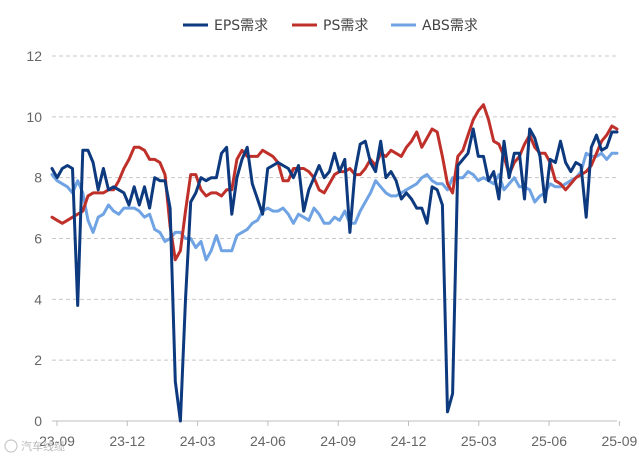 Image resolution: width=639 pixels, height=458 pixels. I want to click on watermark-text: 汽车线缆, so click(43, 446).